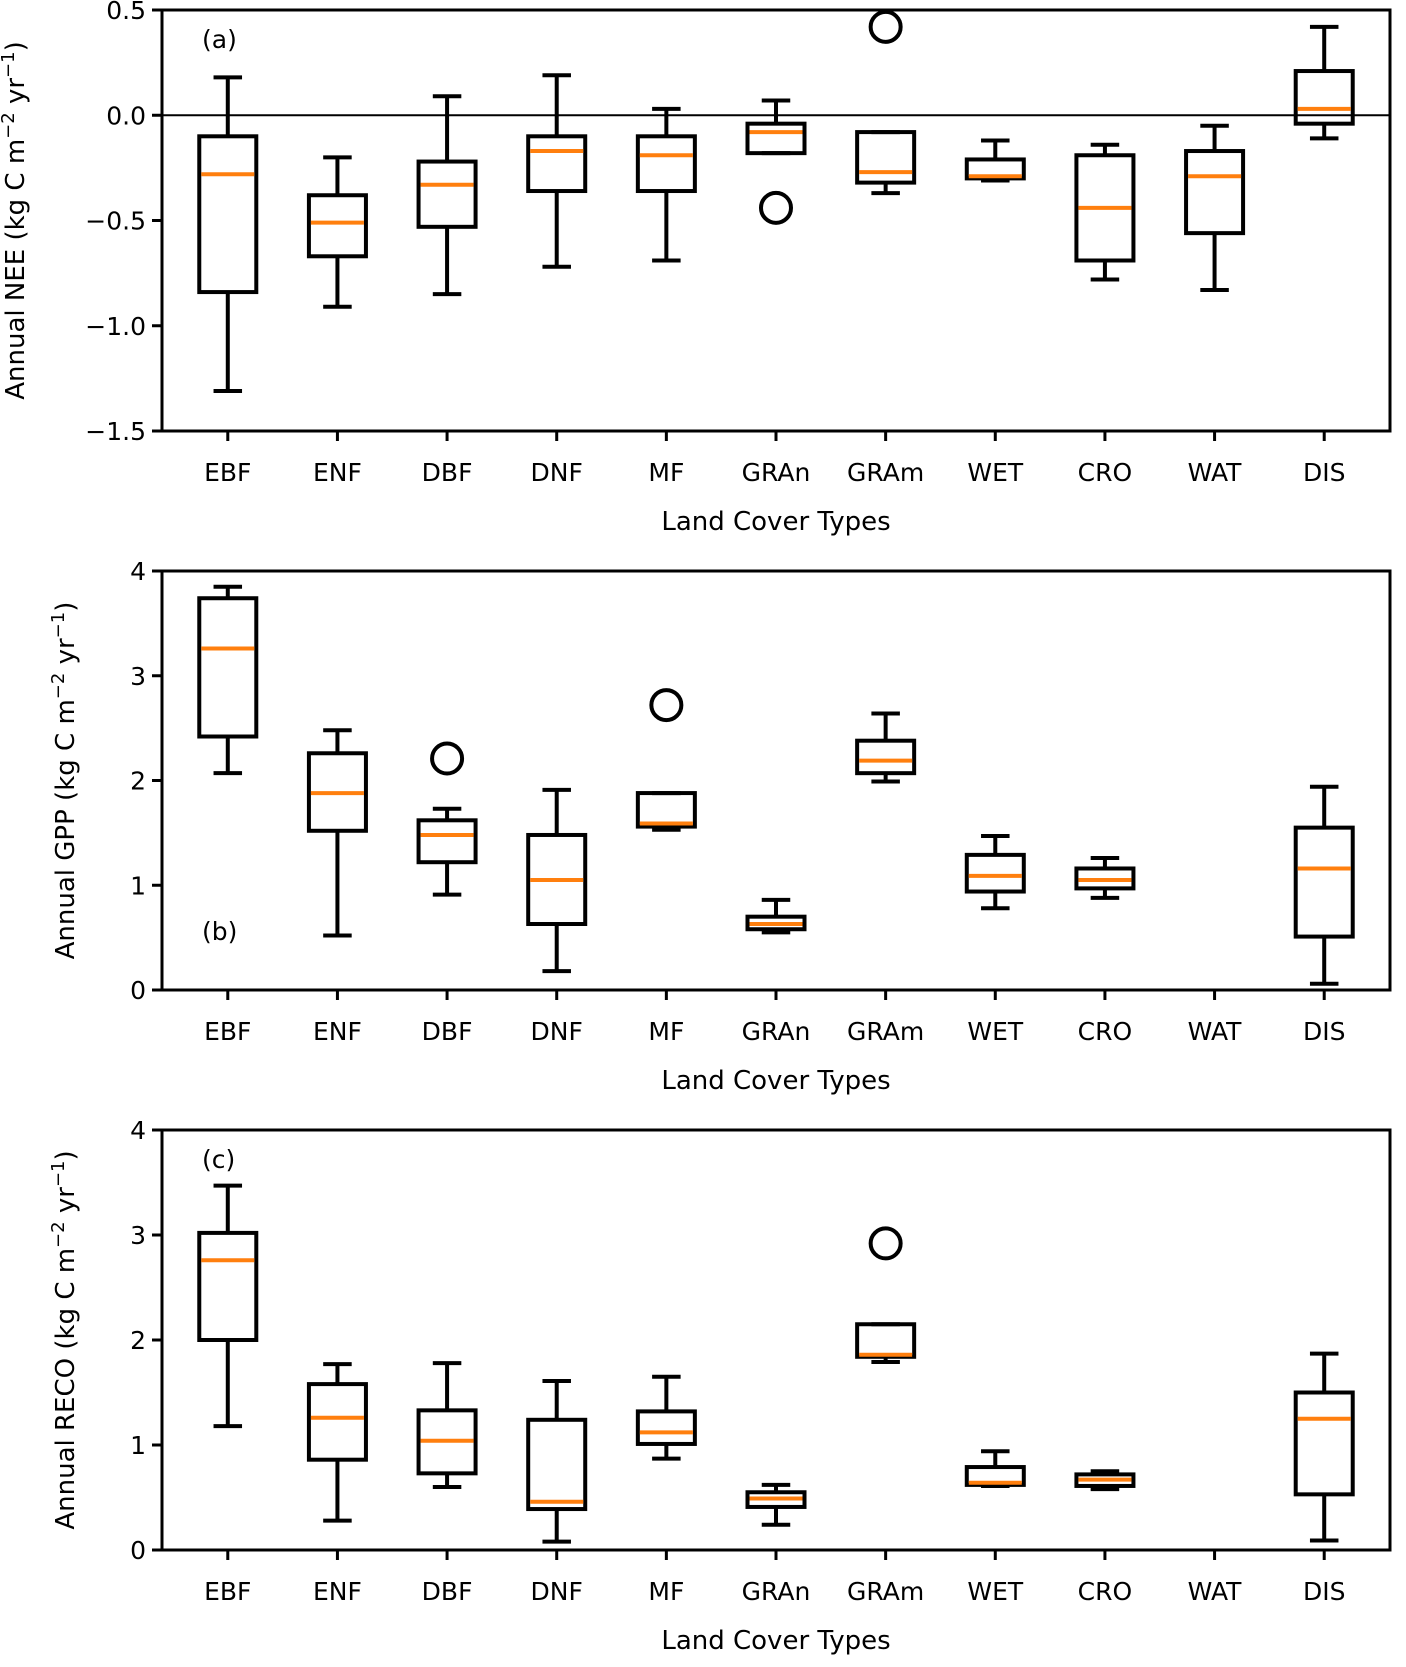 Image resolution: width=1406 pixels, height=1667 pixels. I want to click on y-tick-label: 0.0, so click(126, 115).